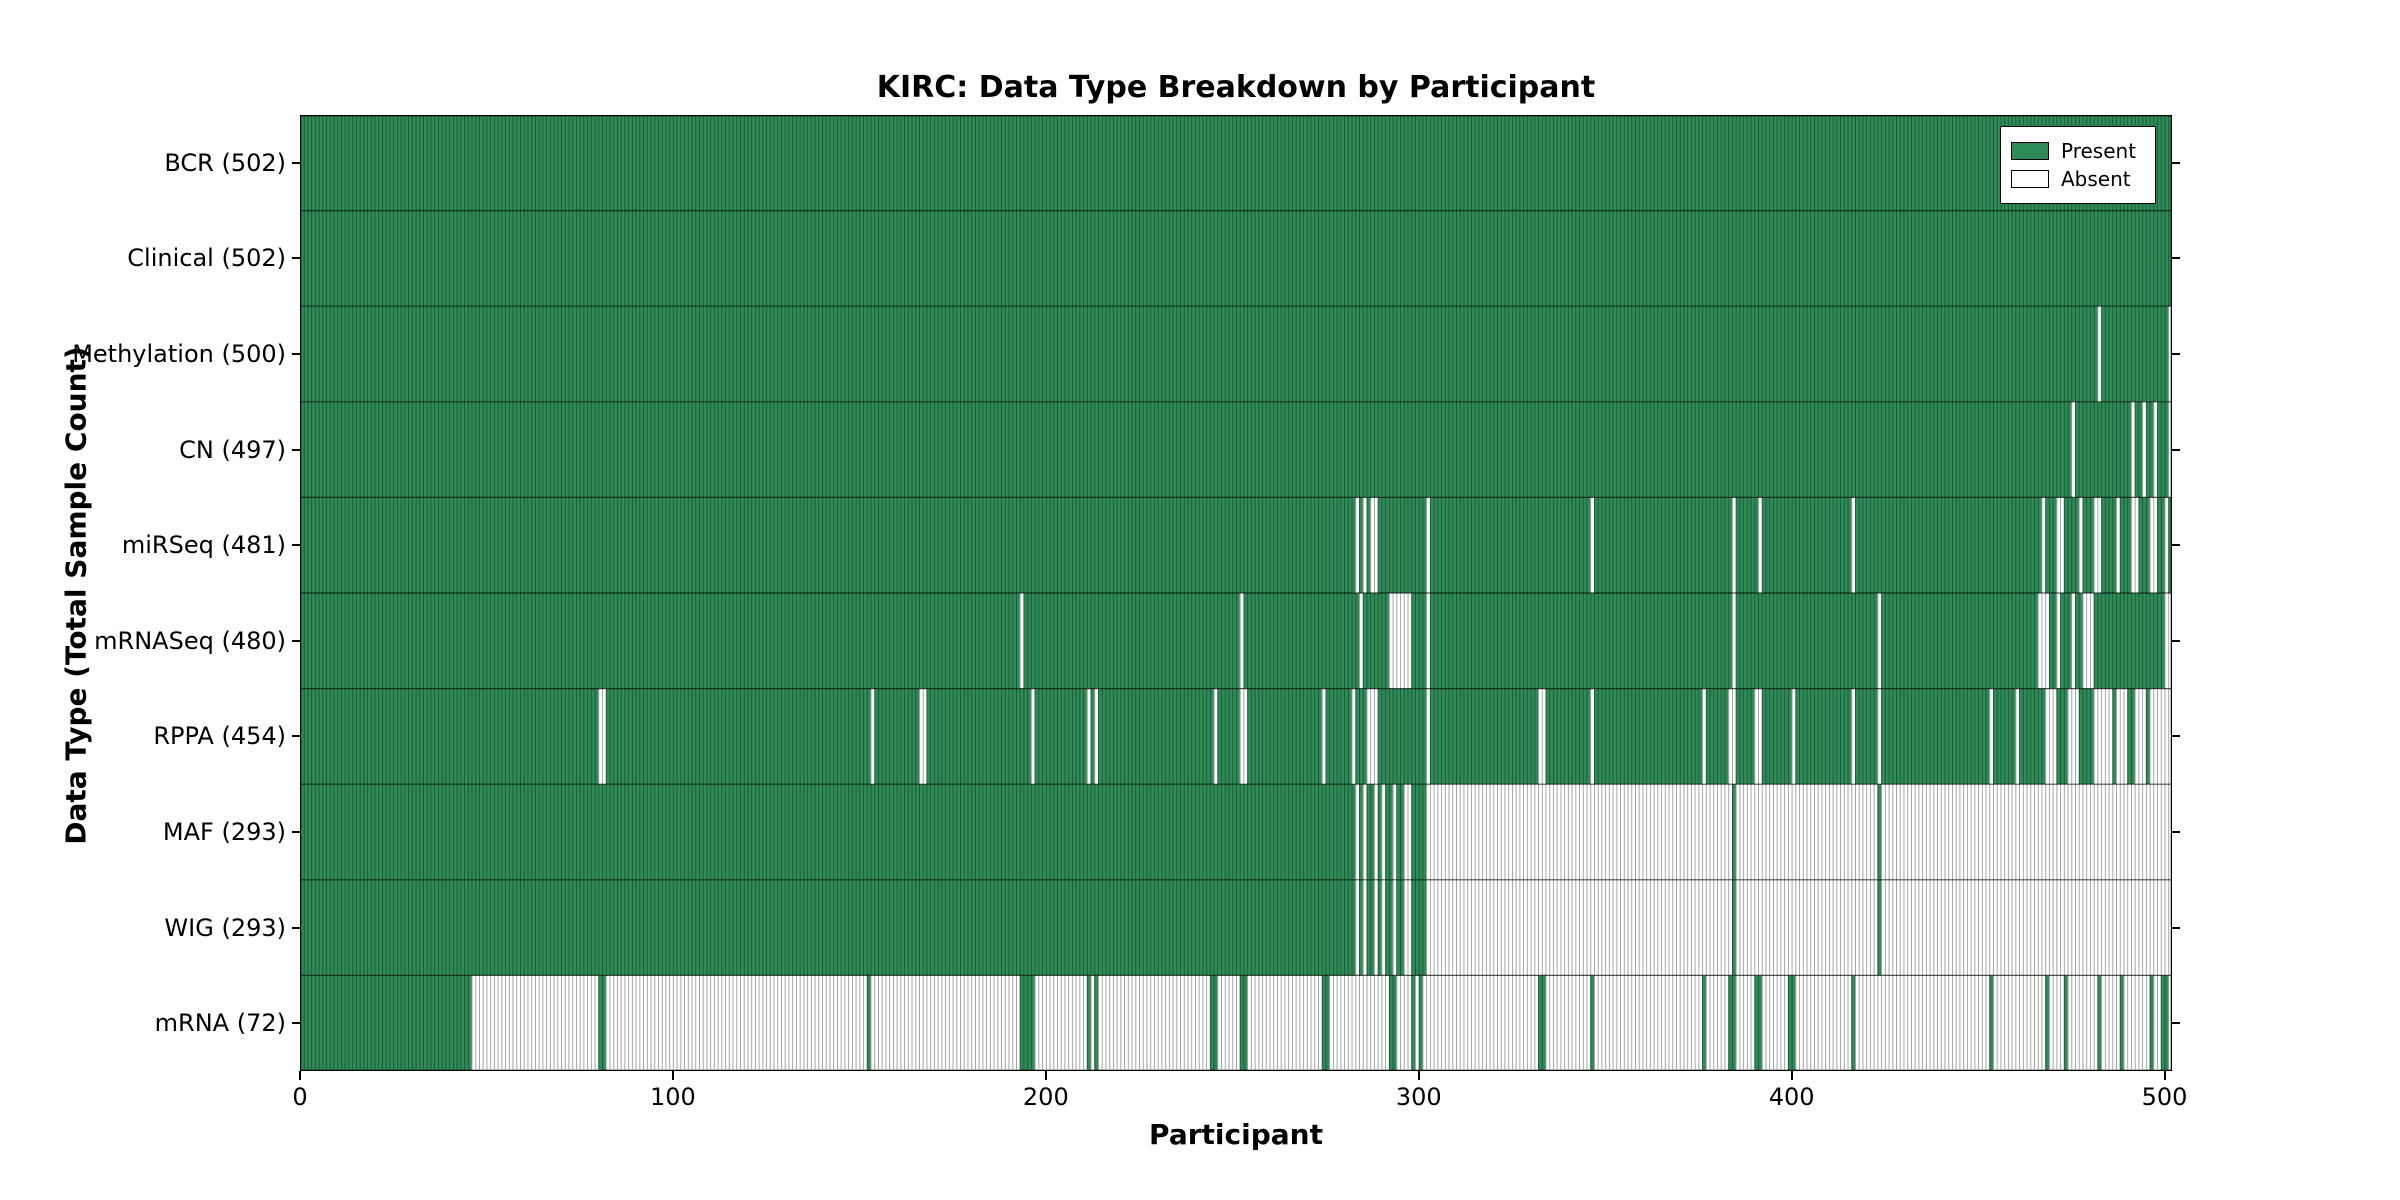  What do you see at coordinates (2030, 151) in the screenshot?
I see `present-swatch-icon` at bounding box center [2030, 151].